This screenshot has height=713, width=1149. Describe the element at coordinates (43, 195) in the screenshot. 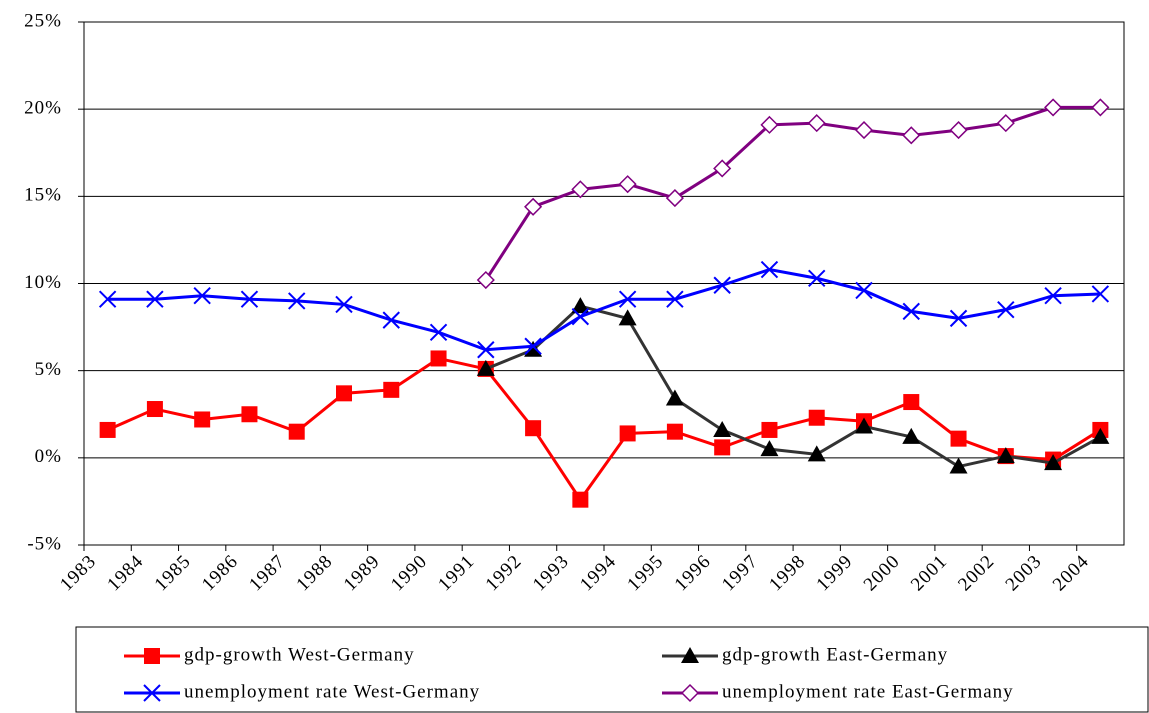

I see `y-tick-label: 15%` at that location.